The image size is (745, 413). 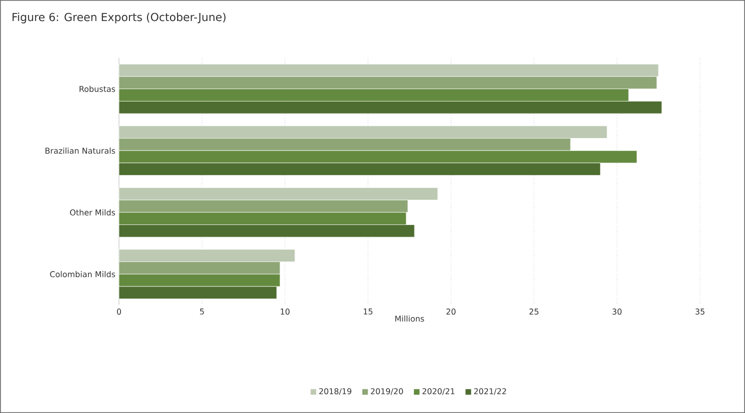 What do you see at coordinates (119, 18) in the screenshot?
I see `chart-title: Figure 6: Green Exports (October-June)` at bounding box center [119, 18].